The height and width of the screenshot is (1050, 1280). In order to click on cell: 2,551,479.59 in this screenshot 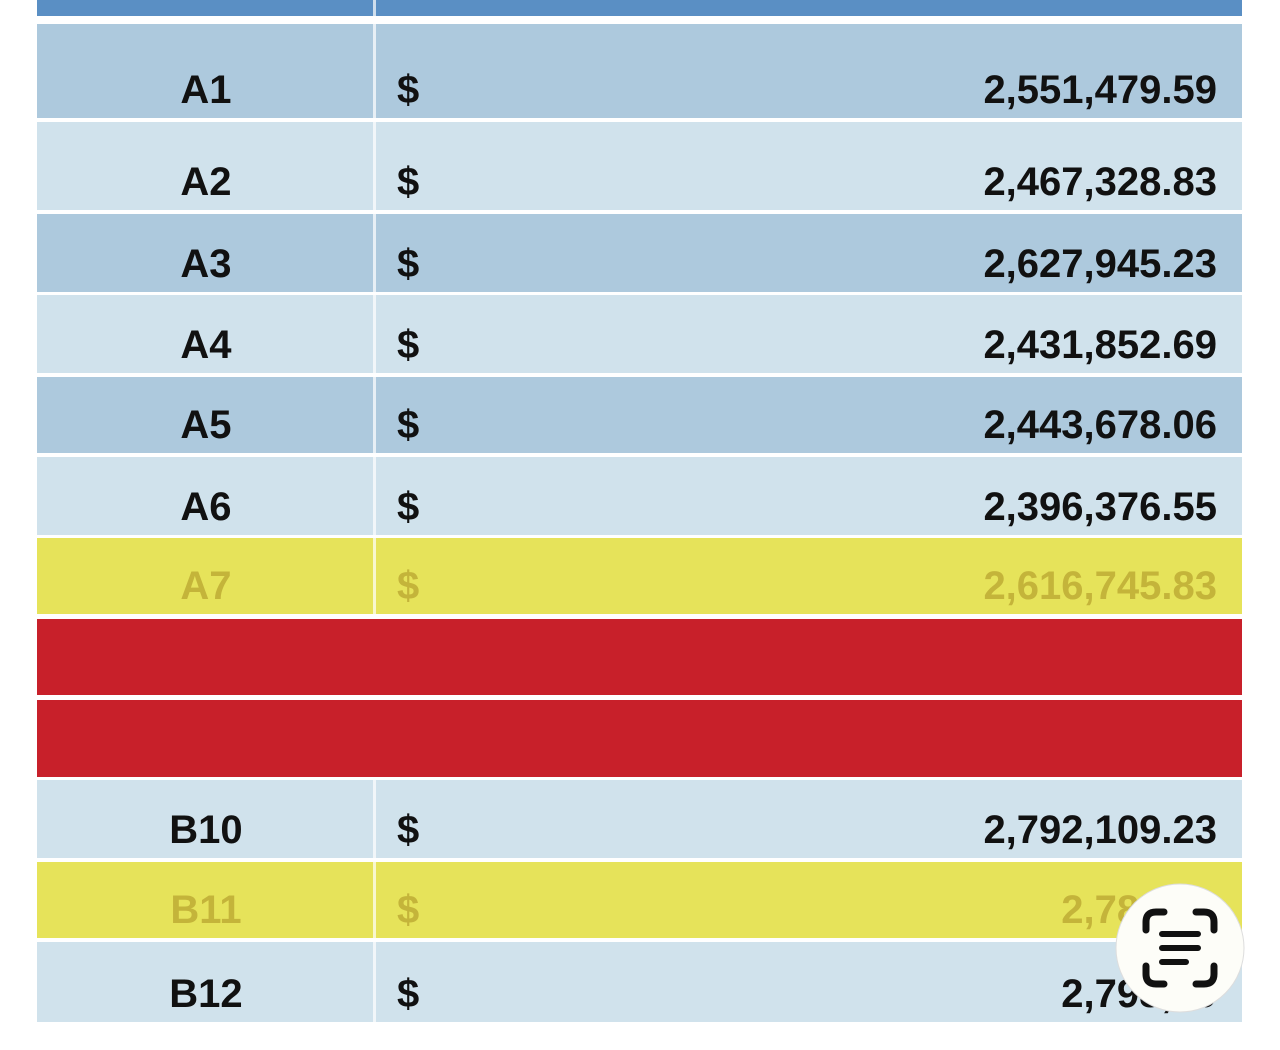, I will do `click(1100, 90)`.